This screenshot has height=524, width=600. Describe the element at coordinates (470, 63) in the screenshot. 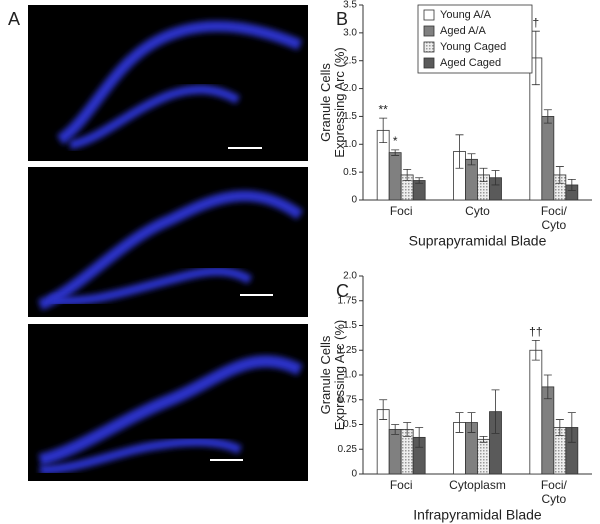

I see `legend-label: Aged Caged` at that location.